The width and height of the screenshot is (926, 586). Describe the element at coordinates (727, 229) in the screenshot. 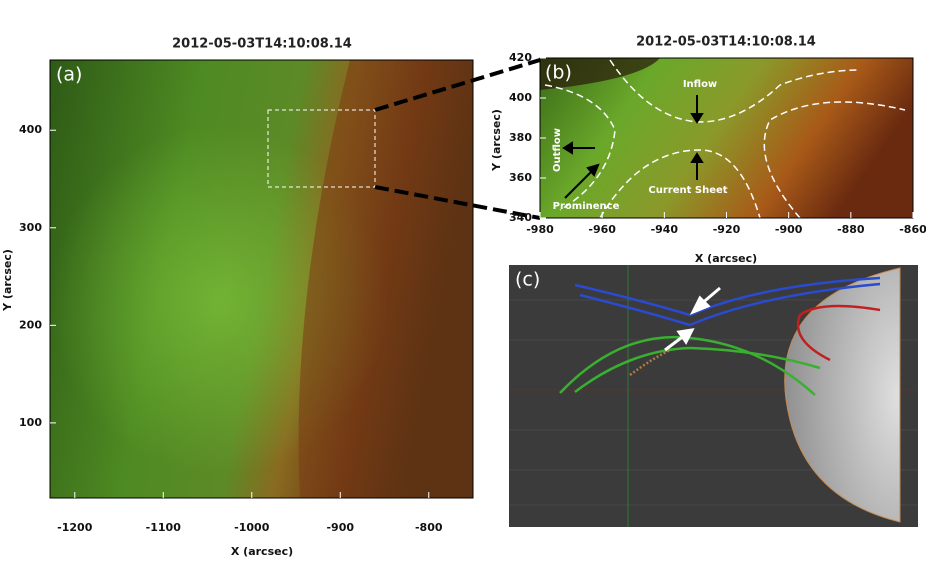

I see `x-tick-label: -920` at that location.